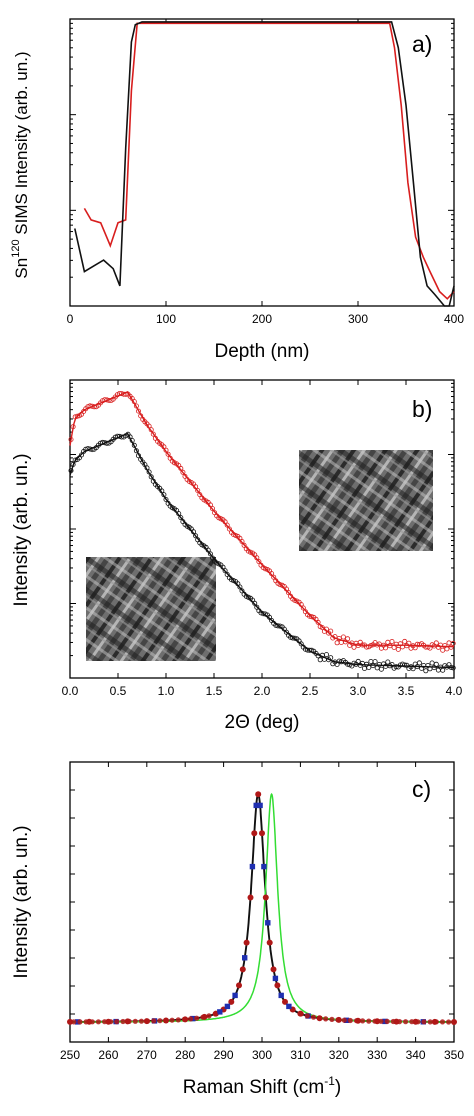 This screenshot has height=1116, width=474. I want to click on afm-image-inset-left, so click(151, 609).